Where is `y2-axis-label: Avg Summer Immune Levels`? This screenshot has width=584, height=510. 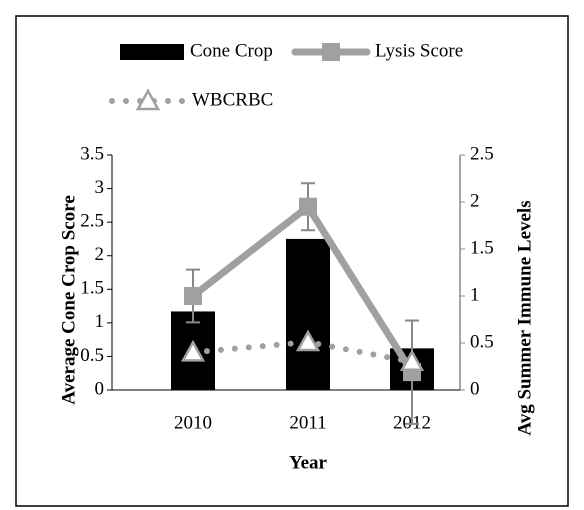 y2-axis-label: Avg Summer Immune Levels is located at coordinates (524, 317).